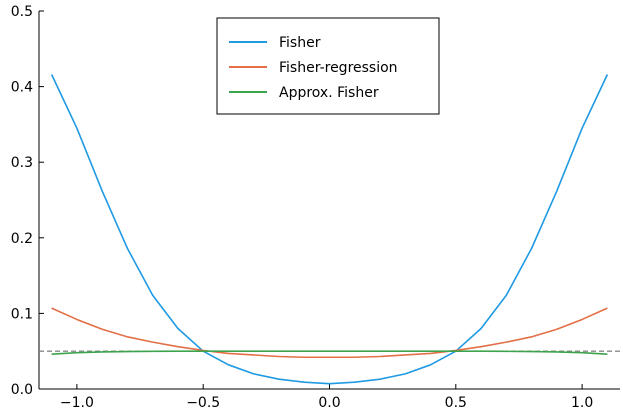 This screenshot has width=623, height=415. Describe the element at coordinates (22, 239) in the screenshot. I see `y-tick-label: 0.2` at that location.